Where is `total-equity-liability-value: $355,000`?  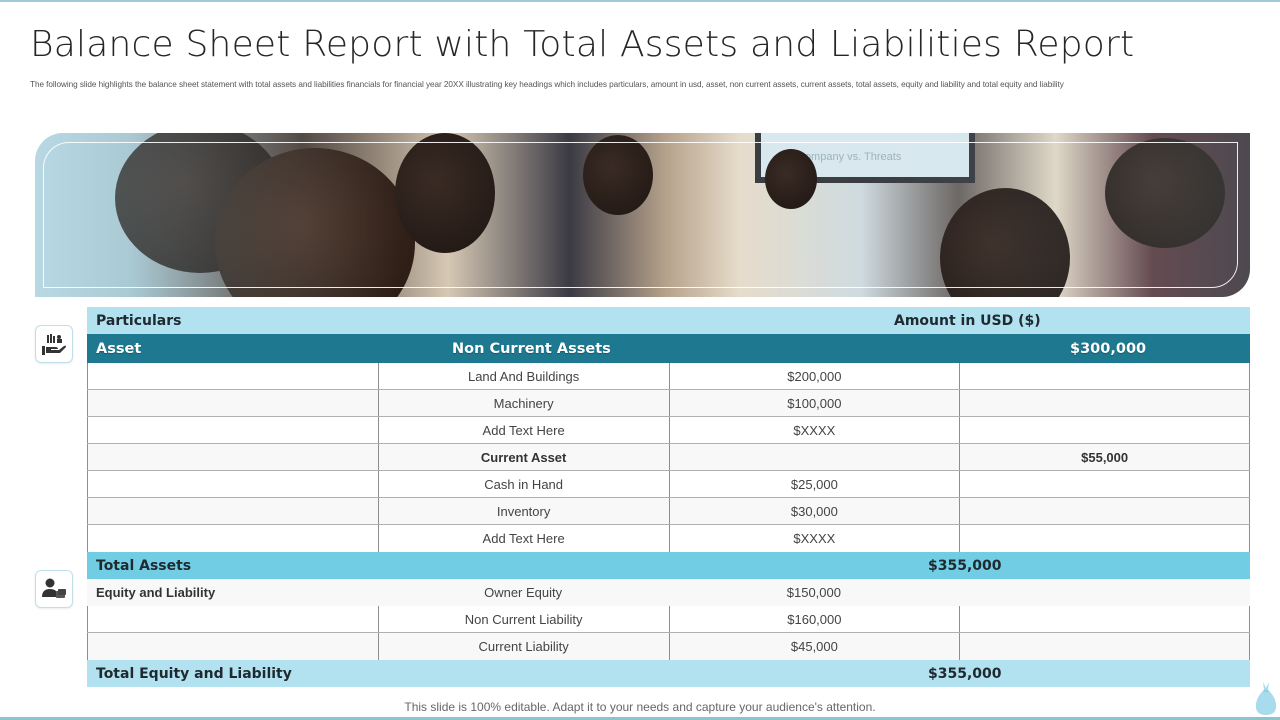
total-equity-liability-value: $355,000 is located at coordinates (965, 673).